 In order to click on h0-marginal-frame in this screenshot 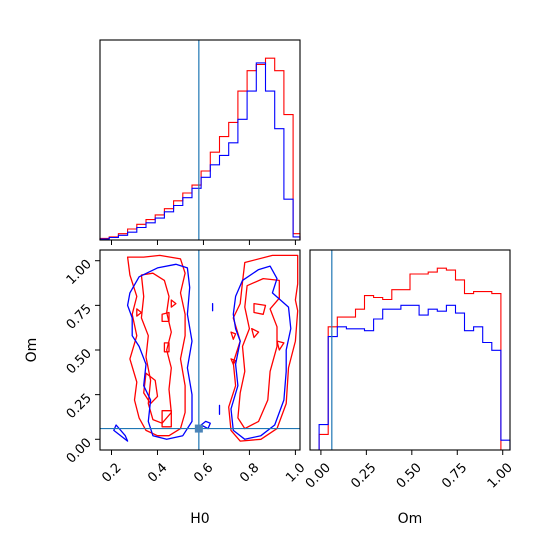, I will do `click(200, 140)`.